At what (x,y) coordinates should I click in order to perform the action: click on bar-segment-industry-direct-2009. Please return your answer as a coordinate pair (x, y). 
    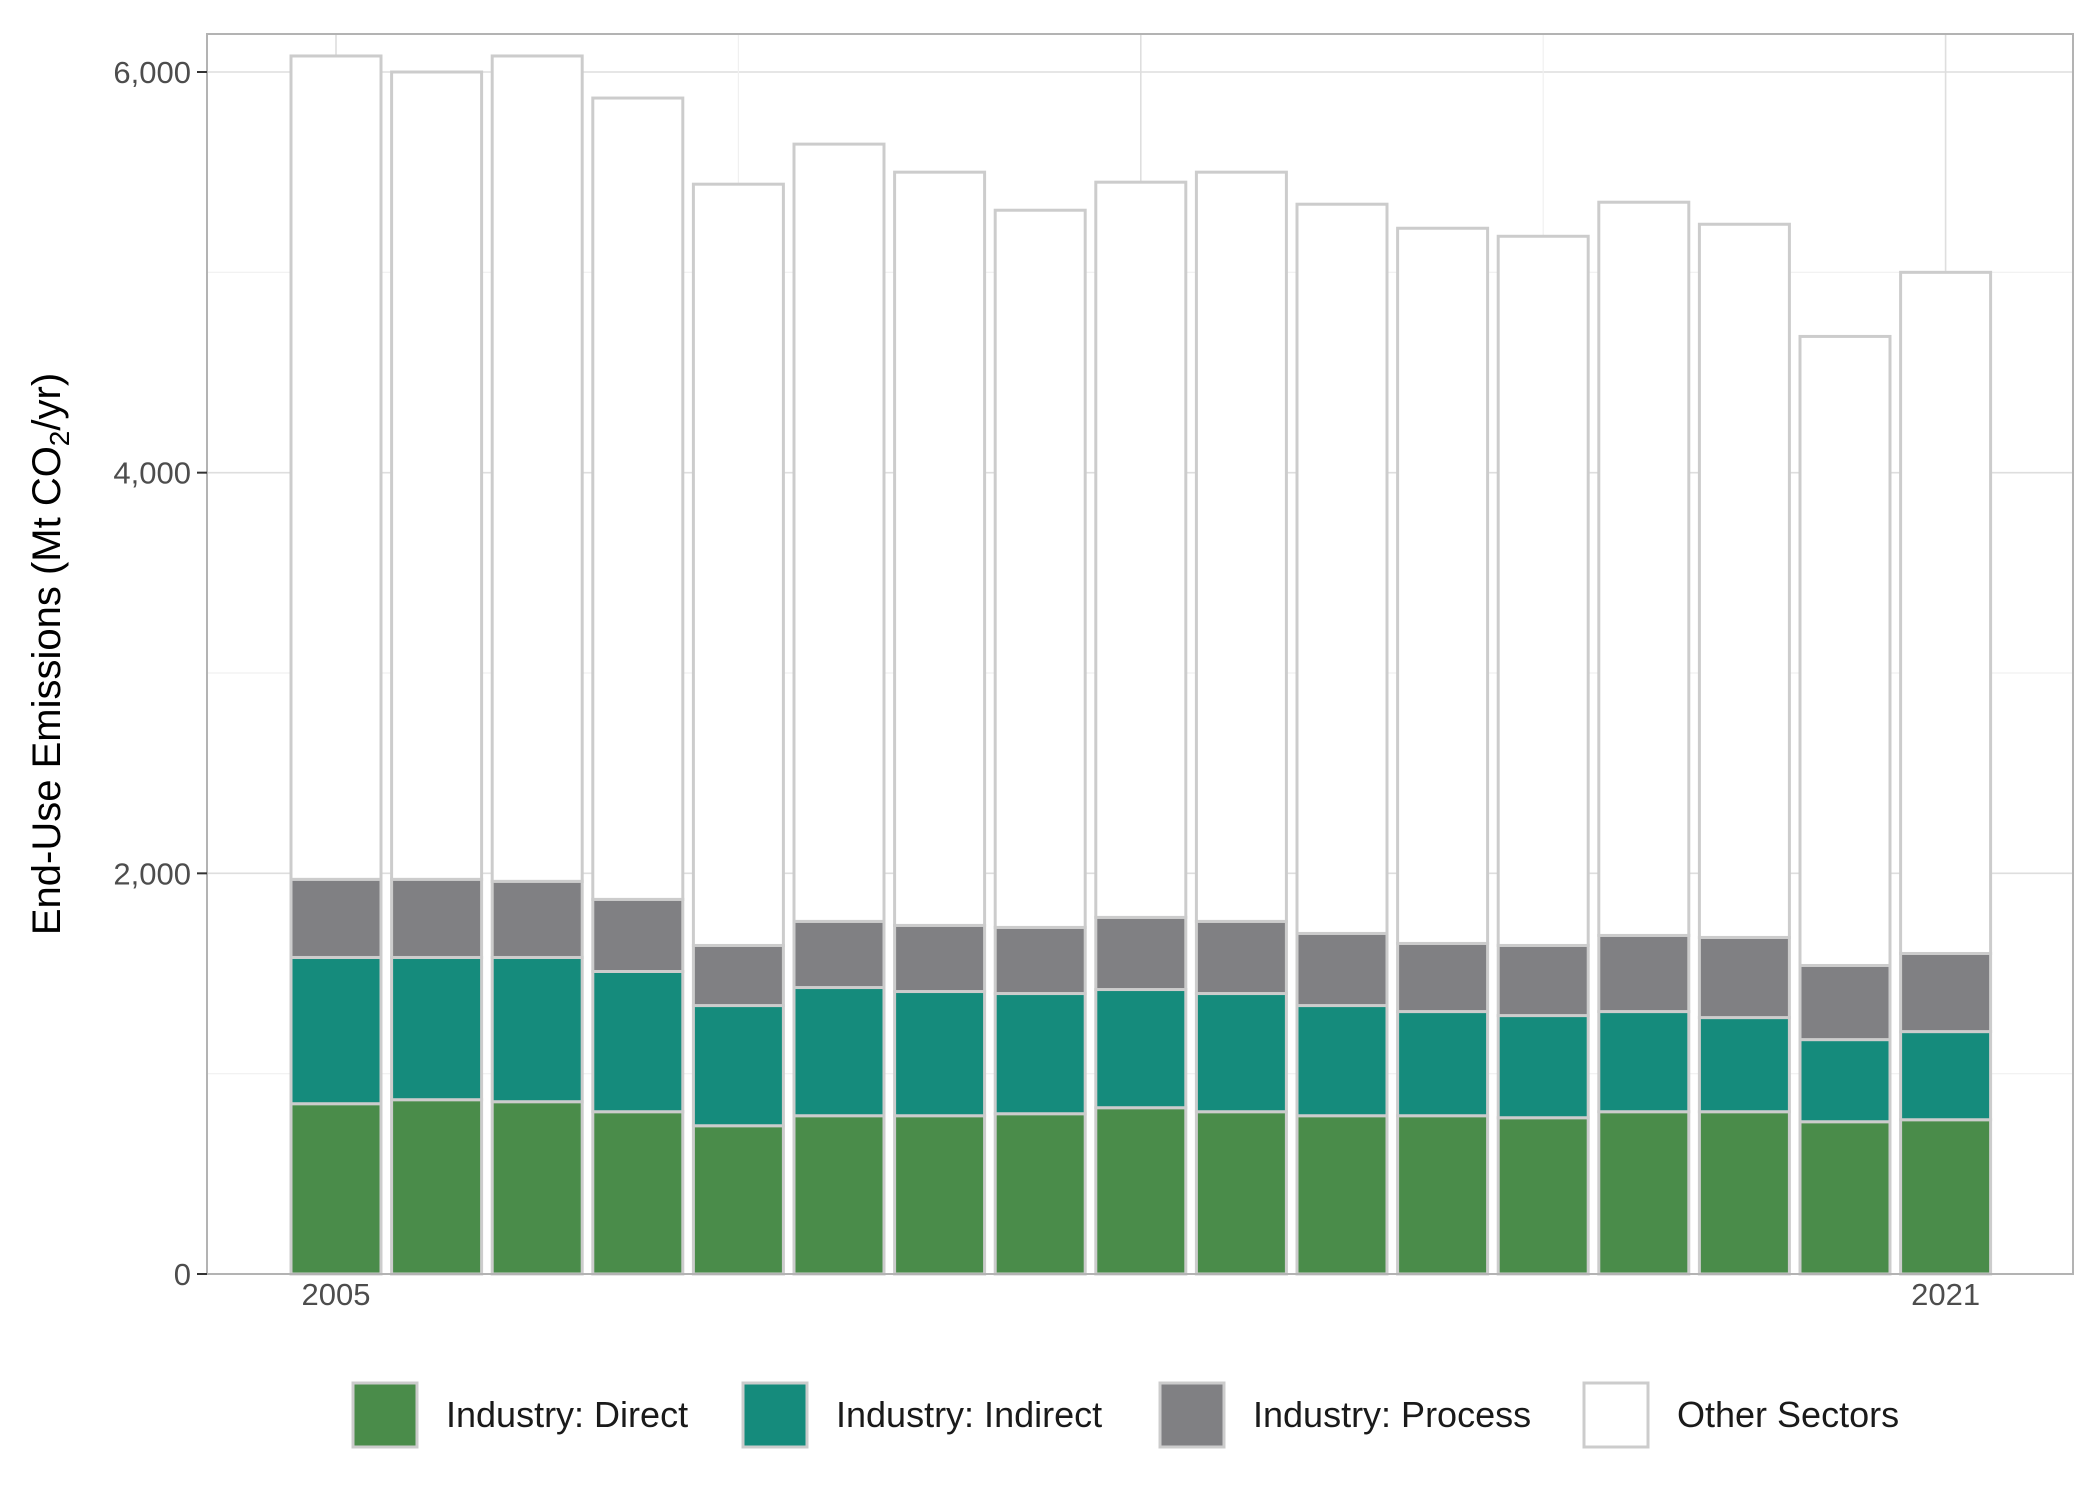
    Looking at the image, I should click on (738, 1200).